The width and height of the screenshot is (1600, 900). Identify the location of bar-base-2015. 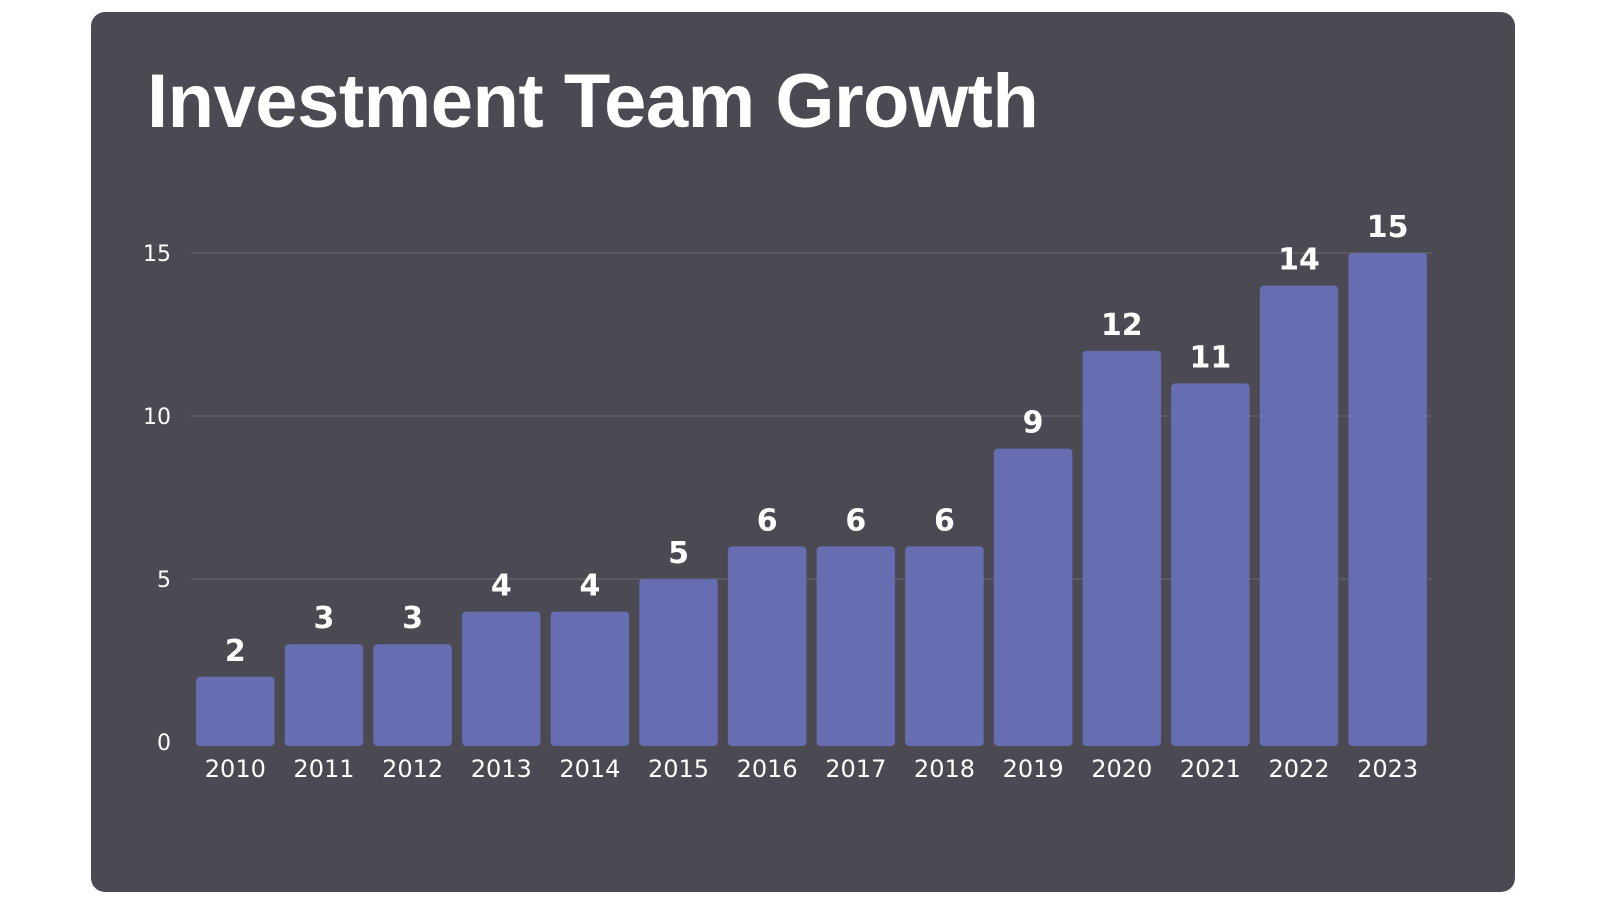
(678, 740).